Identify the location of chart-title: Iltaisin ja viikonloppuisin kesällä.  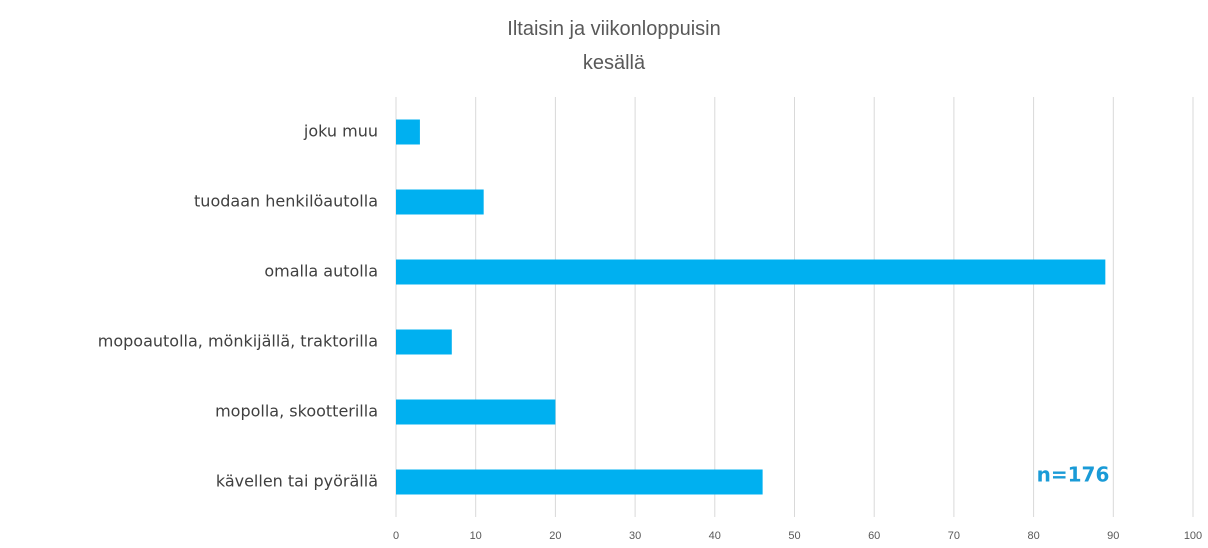
(614, 46).